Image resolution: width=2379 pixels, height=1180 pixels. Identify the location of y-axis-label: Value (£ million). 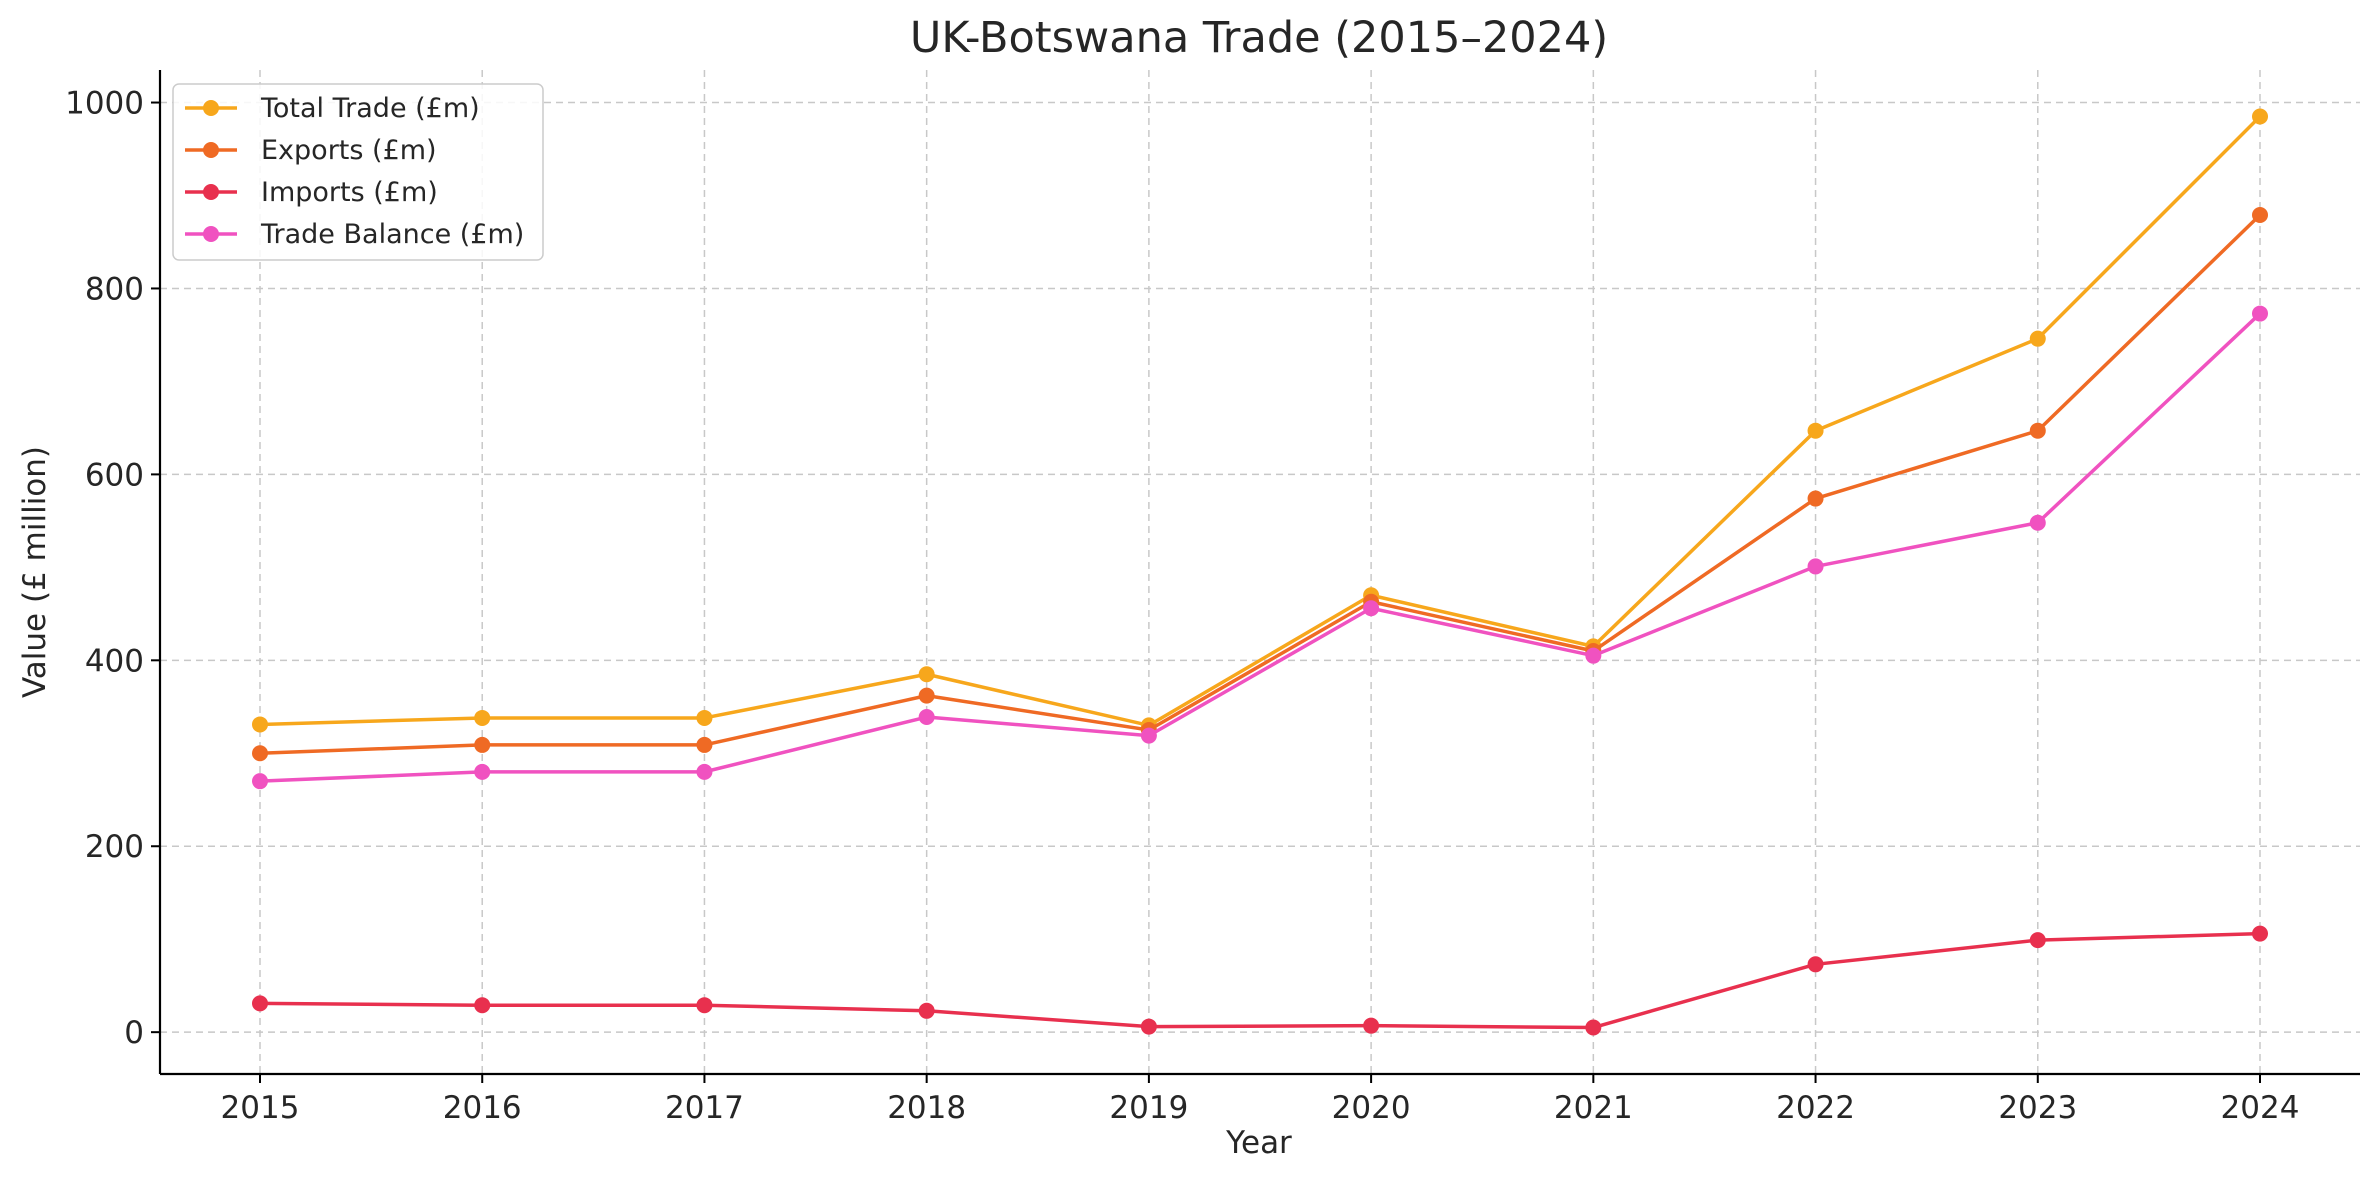
(35, 572).